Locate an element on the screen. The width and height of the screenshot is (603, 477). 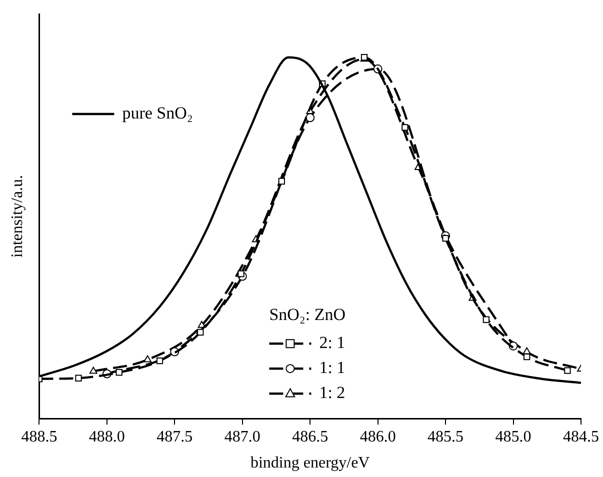
legend-label: 1 is located at coordinates (332, 368).